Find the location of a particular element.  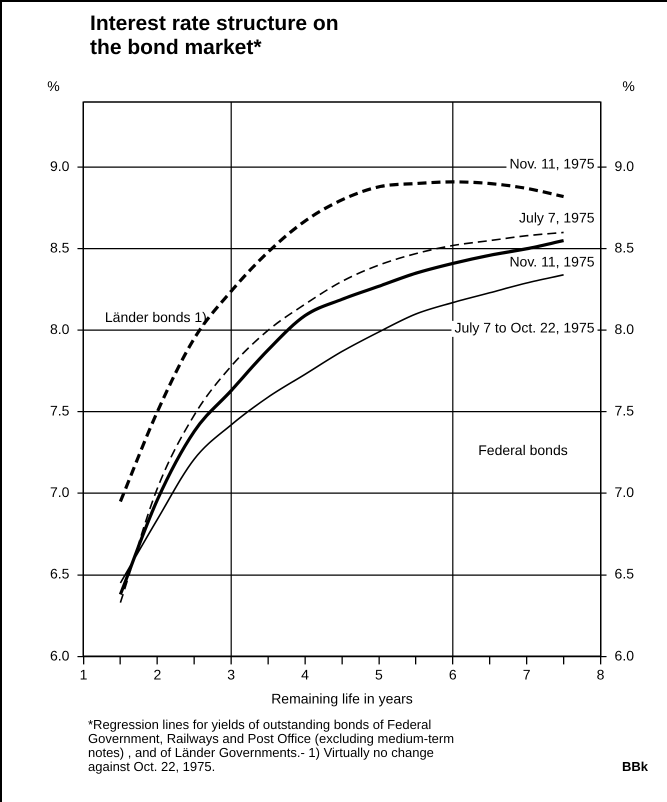

y2-tick-label: 6.5 is located at coordinates (624, 574).